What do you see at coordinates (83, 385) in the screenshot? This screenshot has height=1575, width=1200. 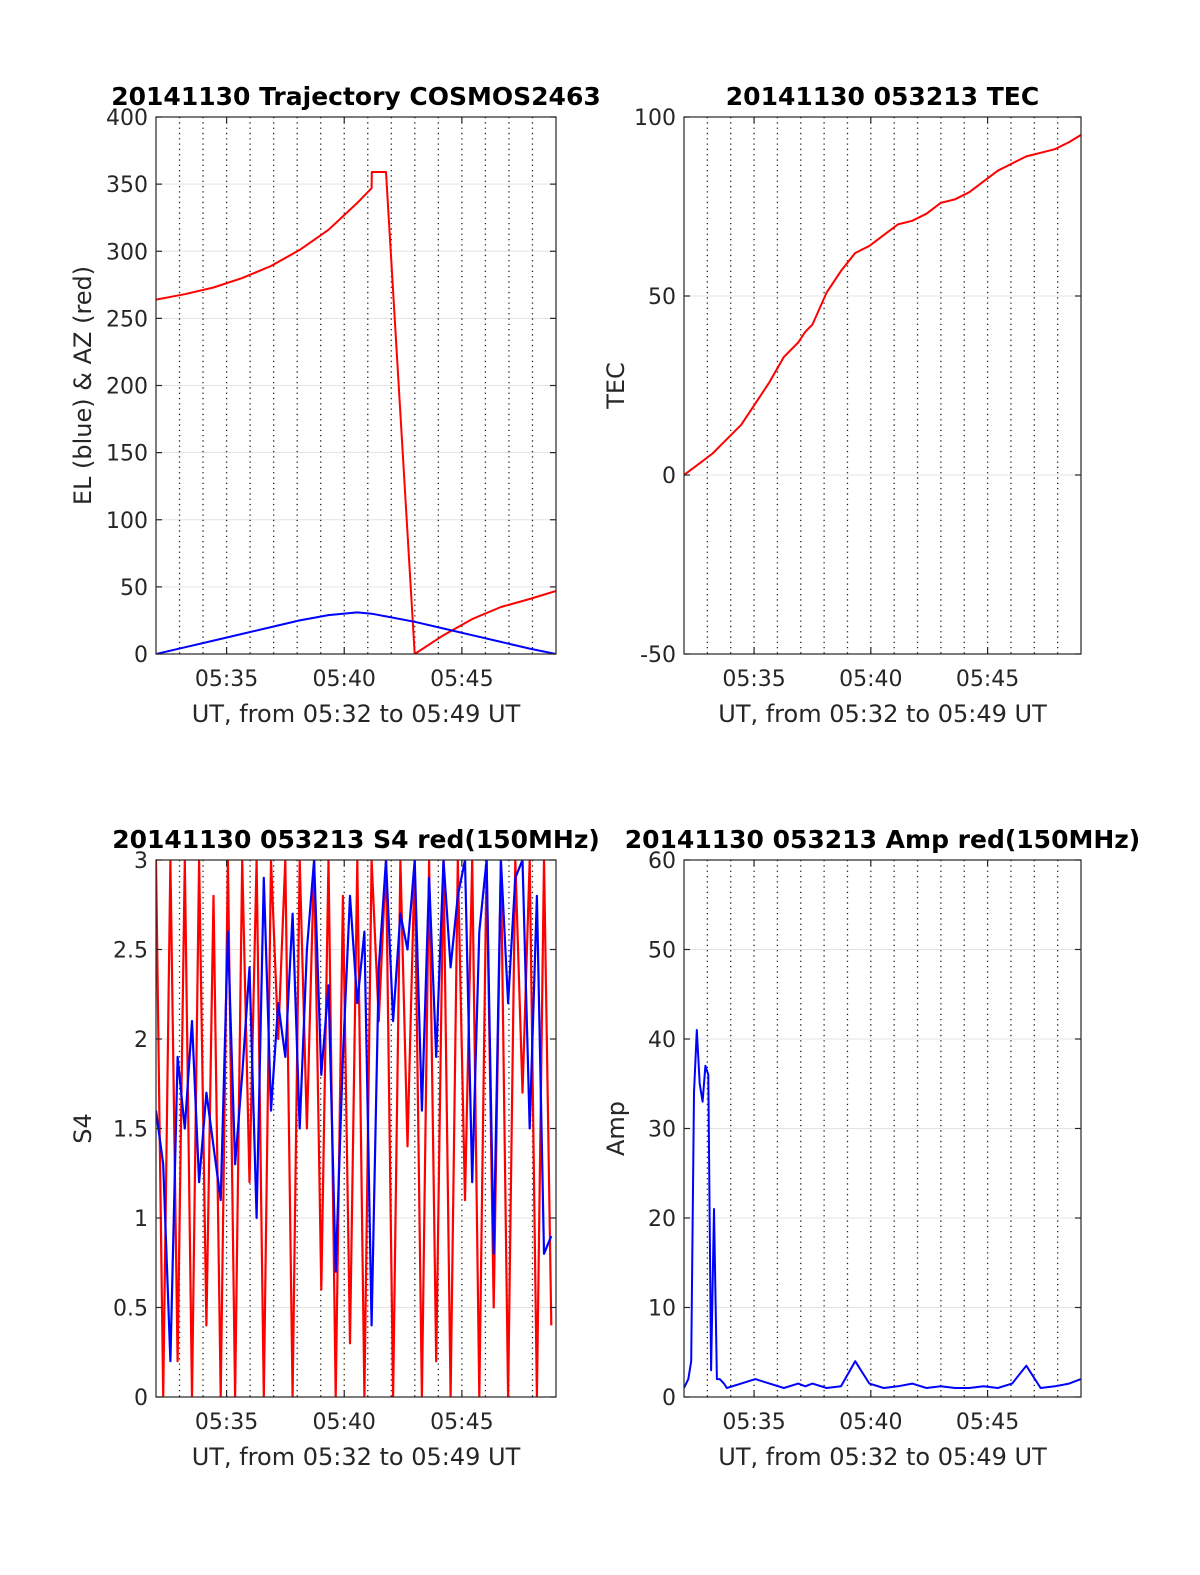 I see `y-axis-label: EL (blue) & AZ (red)` at bounding box center [83, 385].